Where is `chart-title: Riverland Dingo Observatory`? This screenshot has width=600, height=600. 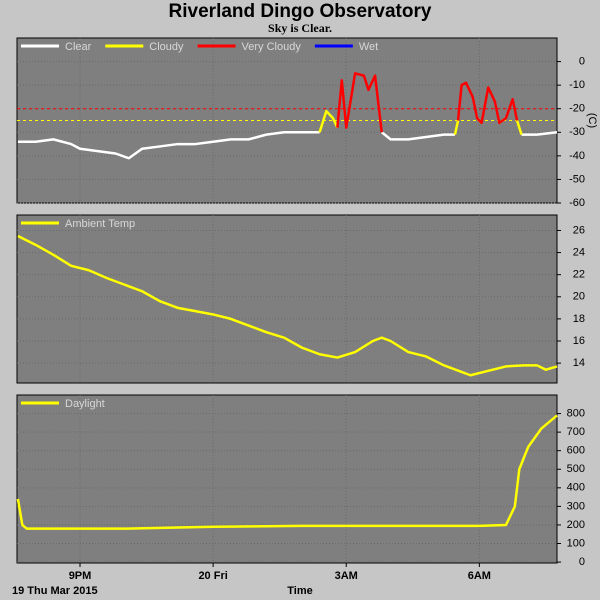 chart-title: Riverland Dingo Observatory is located at coordinates (300, 11).